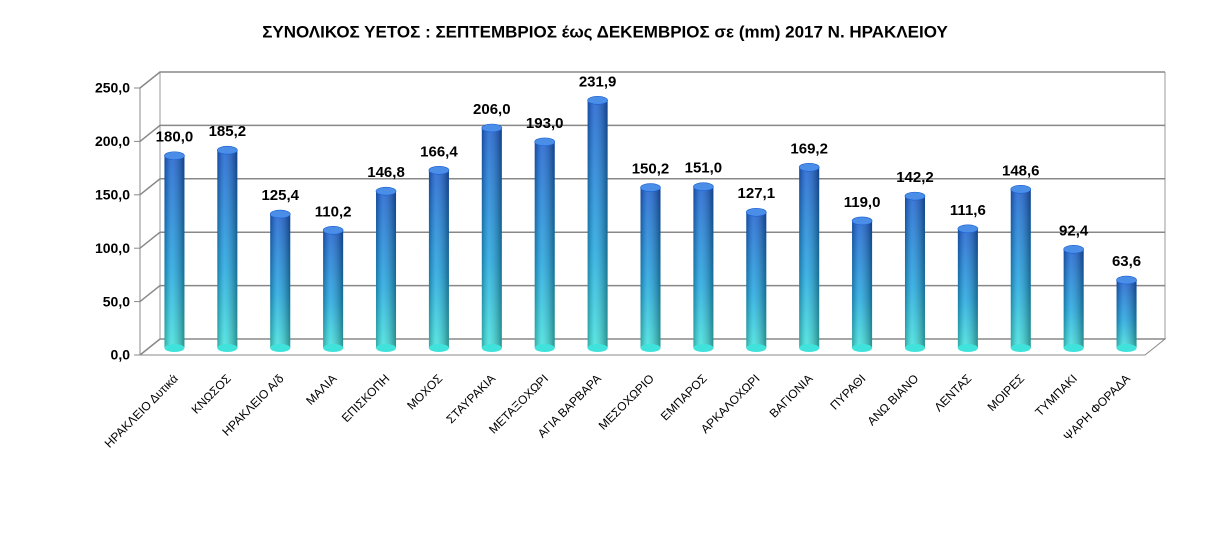 This screenshot has width=1210, height=547. Describe the element at coordinates (112, 195) in the screenshot. I see `y-tick-label: 150,0` at that location.